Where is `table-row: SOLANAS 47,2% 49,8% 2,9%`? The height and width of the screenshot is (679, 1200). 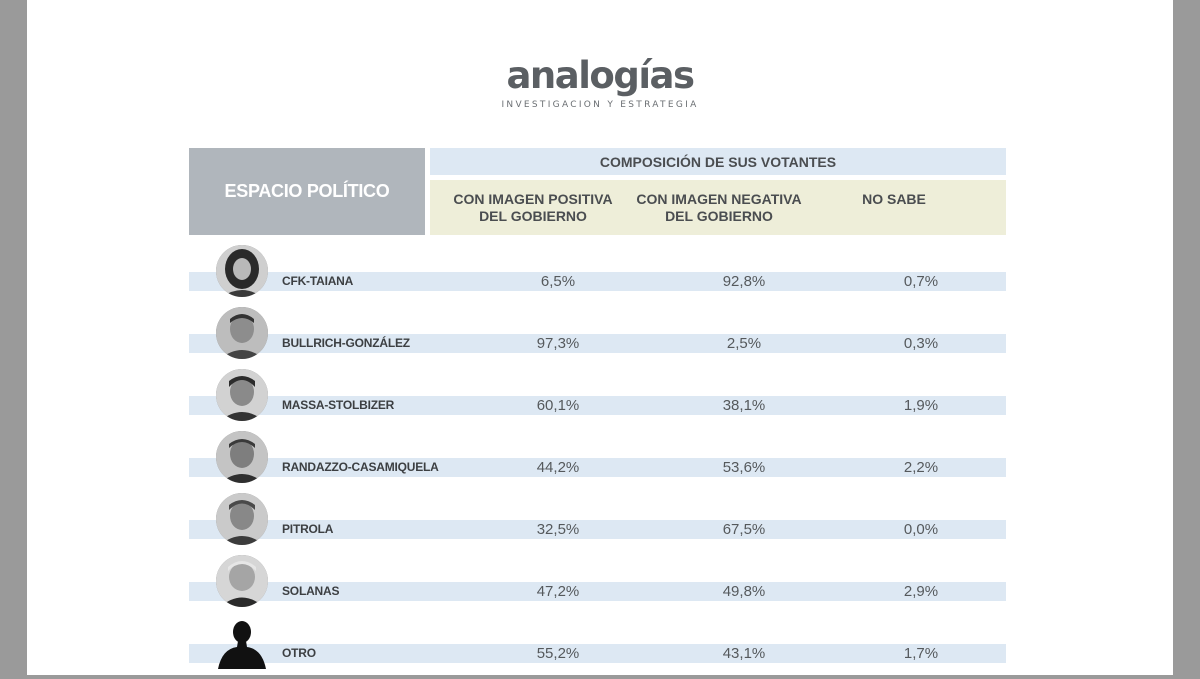
table-row: SOLANAS 47,2% 49,8% 2,9% is located at coordinates (597, 586).